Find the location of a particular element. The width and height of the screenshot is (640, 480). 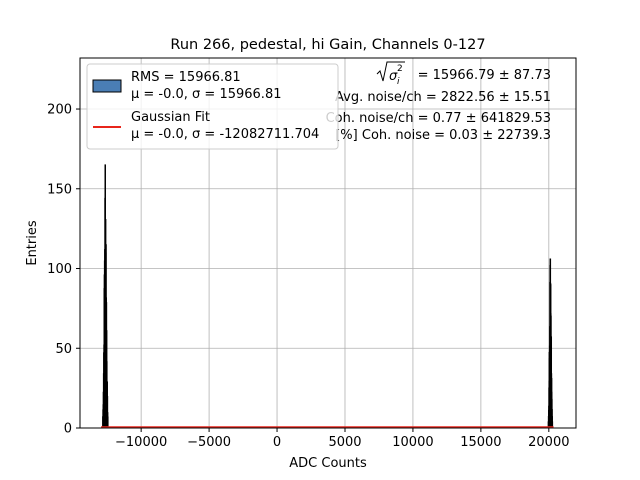

y-axis-label: Entries is located at coordinates (32, 243).